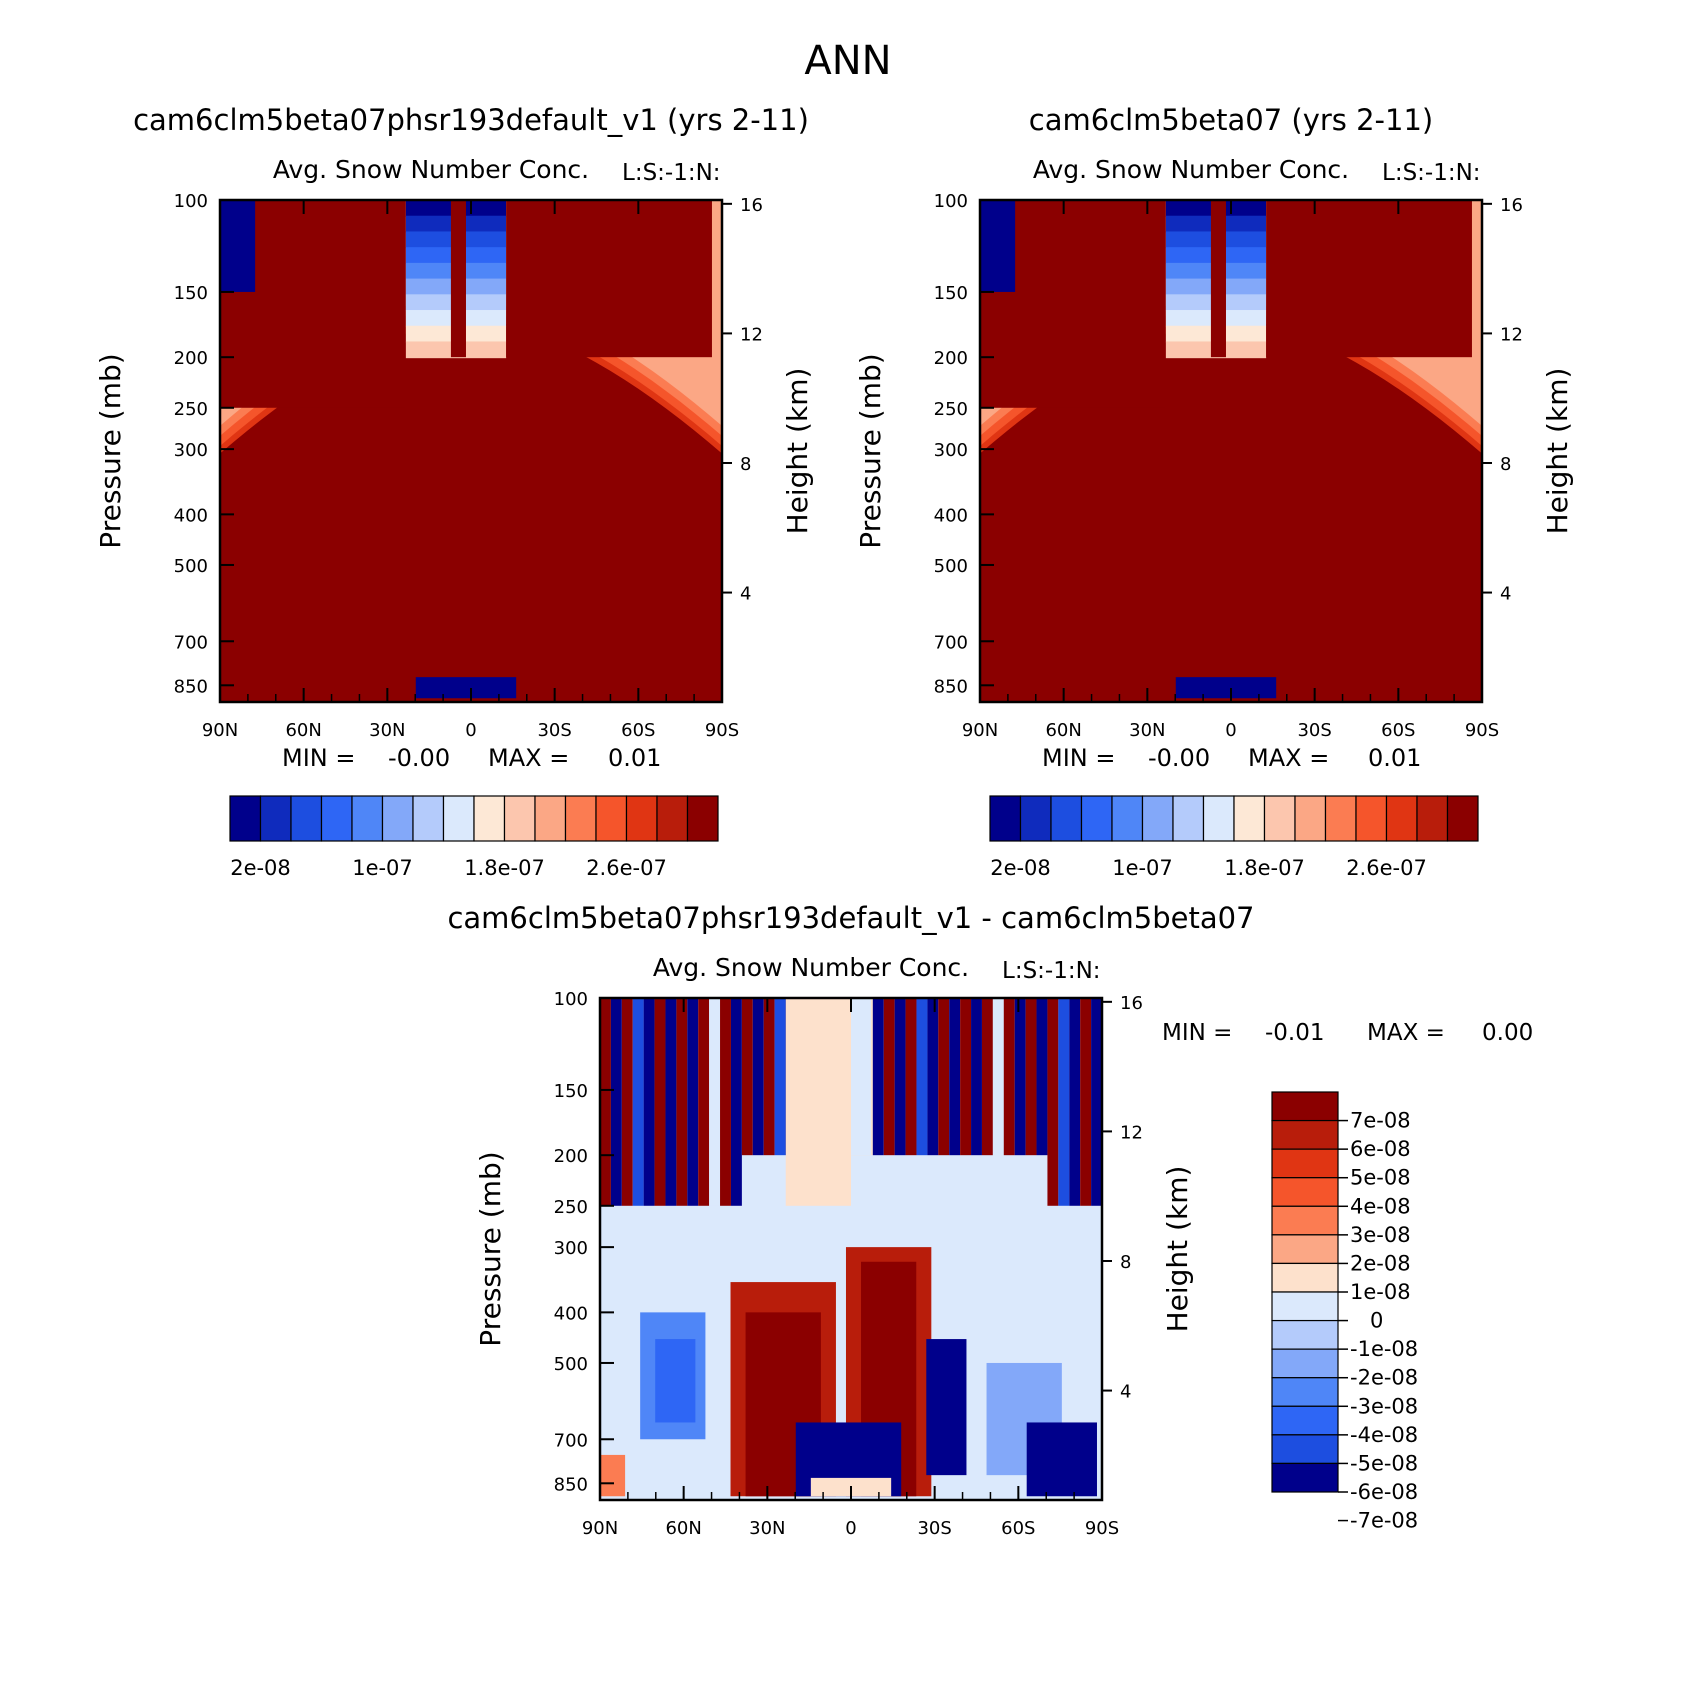 Image resolution: width=1697 pixels, height=1699 pixels. I want to click on max-value: 0.00, so click(1507, 1033).